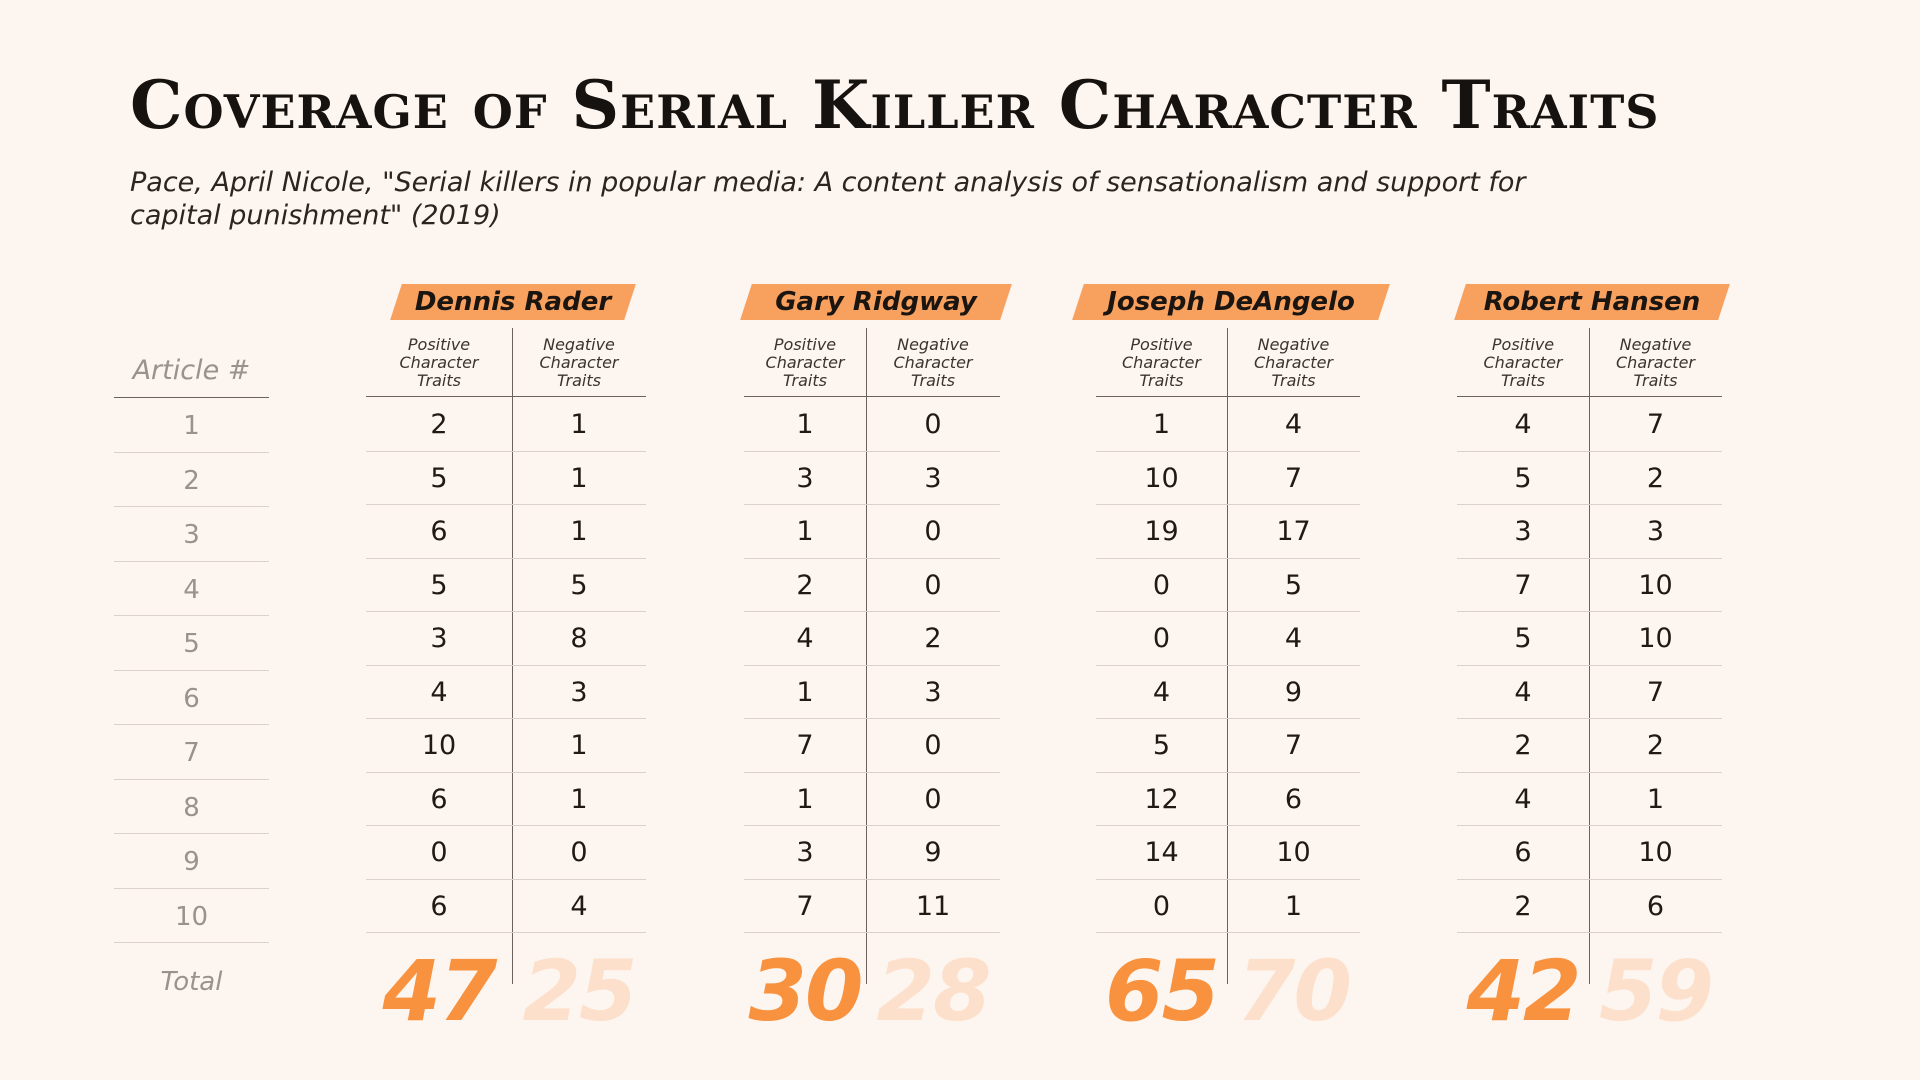  I want to click on article-column: Article # 1 2 3 4 5 6 7 8 9 10, so click(191, 644).